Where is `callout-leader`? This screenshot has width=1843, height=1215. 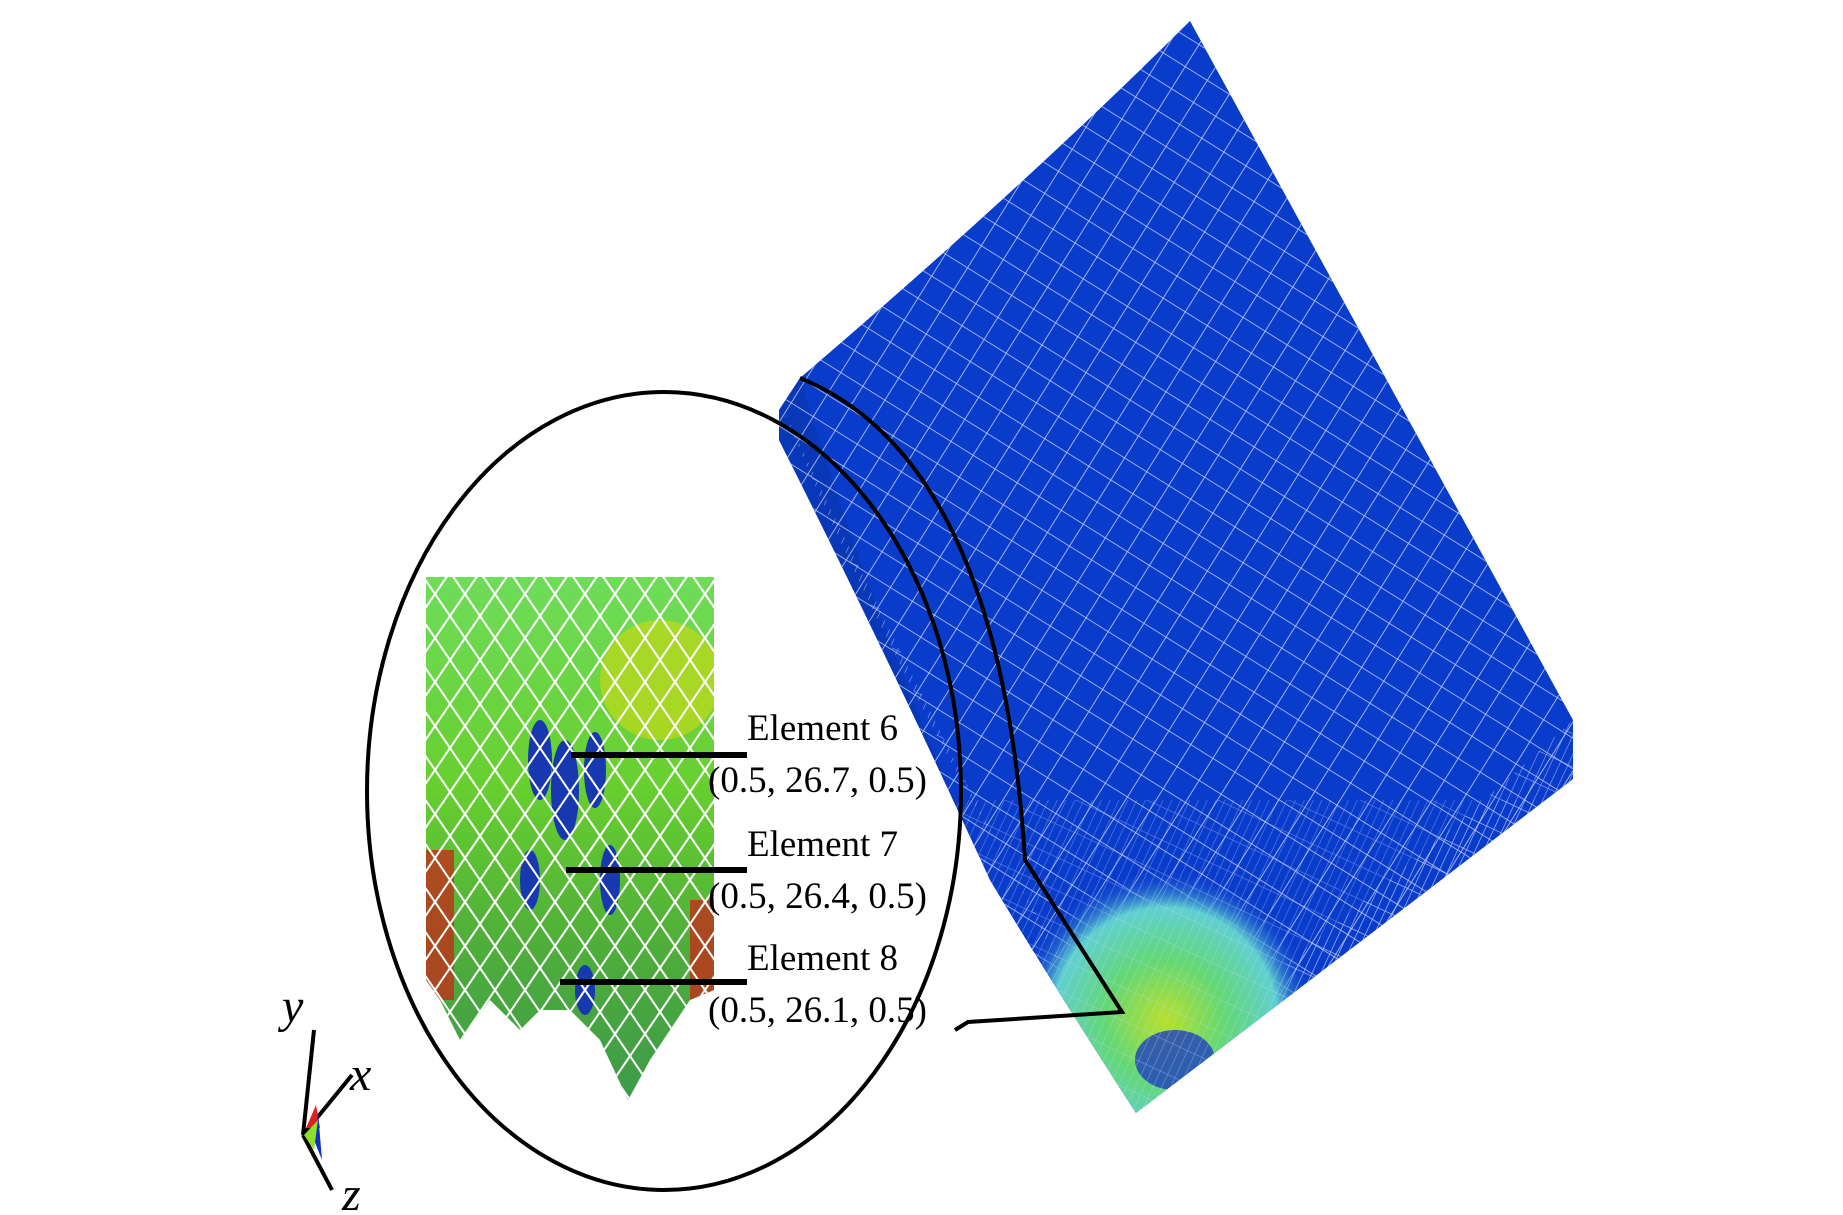 callout-leader is located at coordinates (962, 704).